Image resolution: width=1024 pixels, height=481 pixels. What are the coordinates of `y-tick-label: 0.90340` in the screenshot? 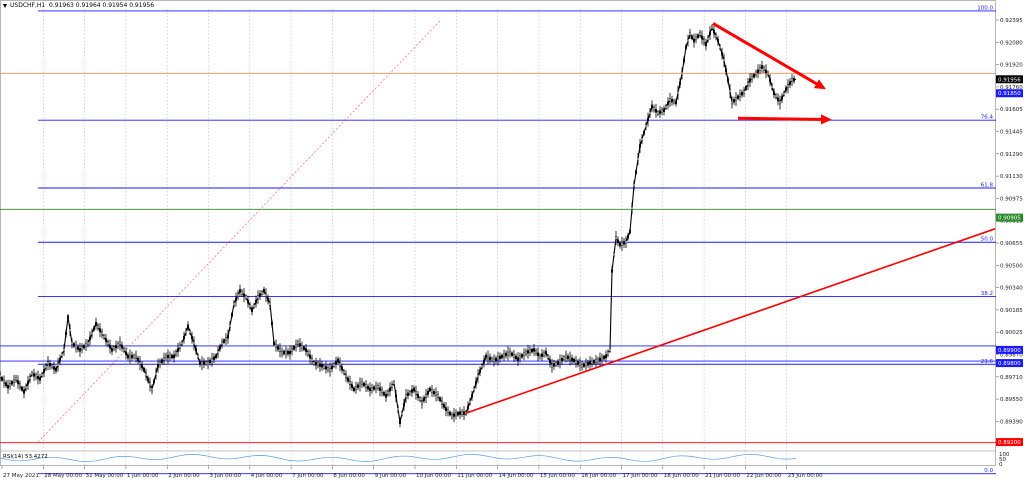 It's located at (1011, 289).